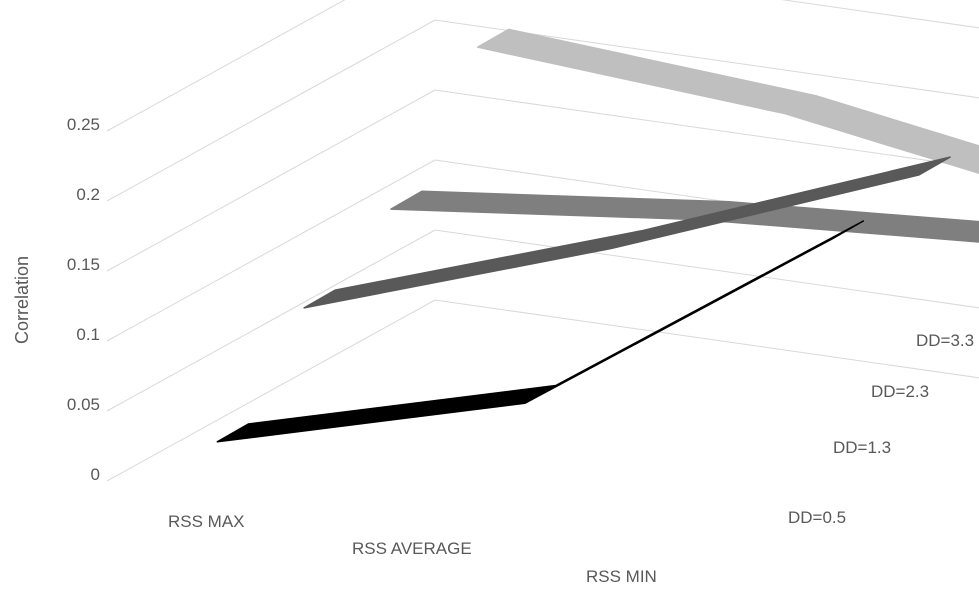  Describe the element at coordinates (412, 548) in the screenshot. I see `x-category-label: RSS AVERAGE` at that location.